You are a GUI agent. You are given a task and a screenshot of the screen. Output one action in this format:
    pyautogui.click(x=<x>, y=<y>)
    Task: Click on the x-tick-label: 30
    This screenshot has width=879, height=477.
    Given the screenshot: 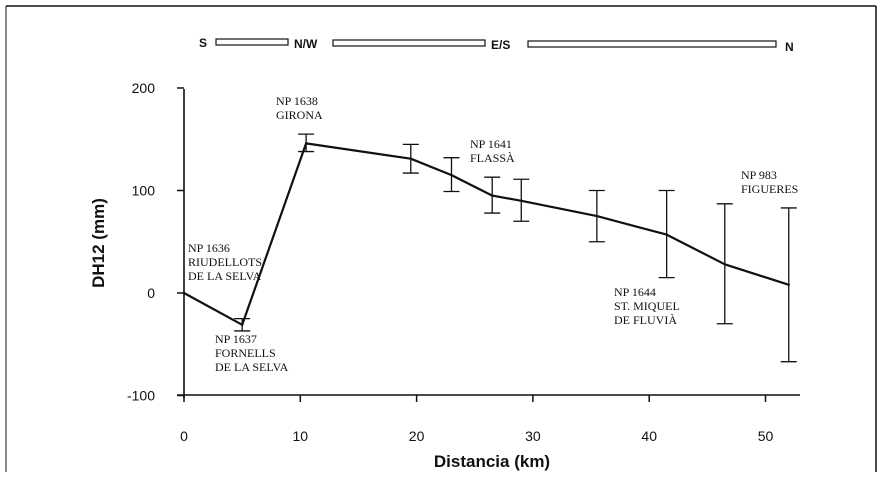 What is the action you would take?
    pyautogui.click(x=533, y=436)
    